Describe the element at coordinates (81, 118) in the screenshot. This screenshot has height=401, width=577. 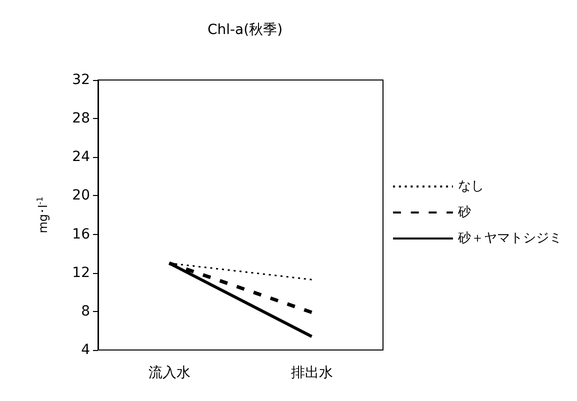
I see `y-tick-label: 28` at that location.